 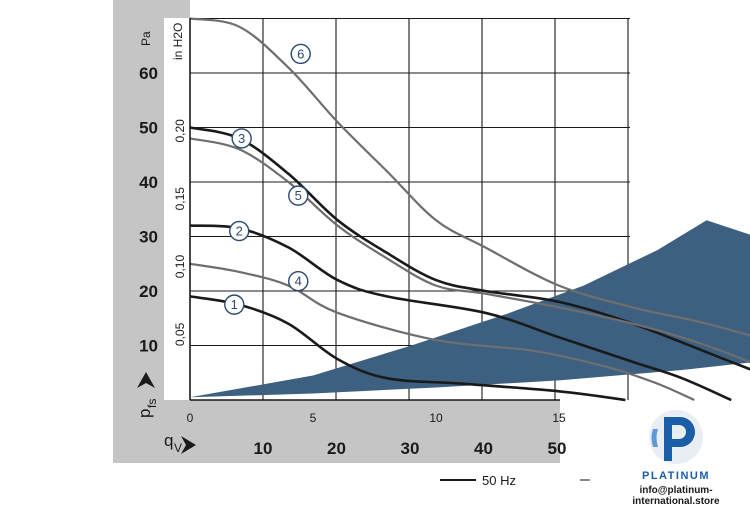 I want to click on y-axis-symbol: p, so click(x=144, y=413).